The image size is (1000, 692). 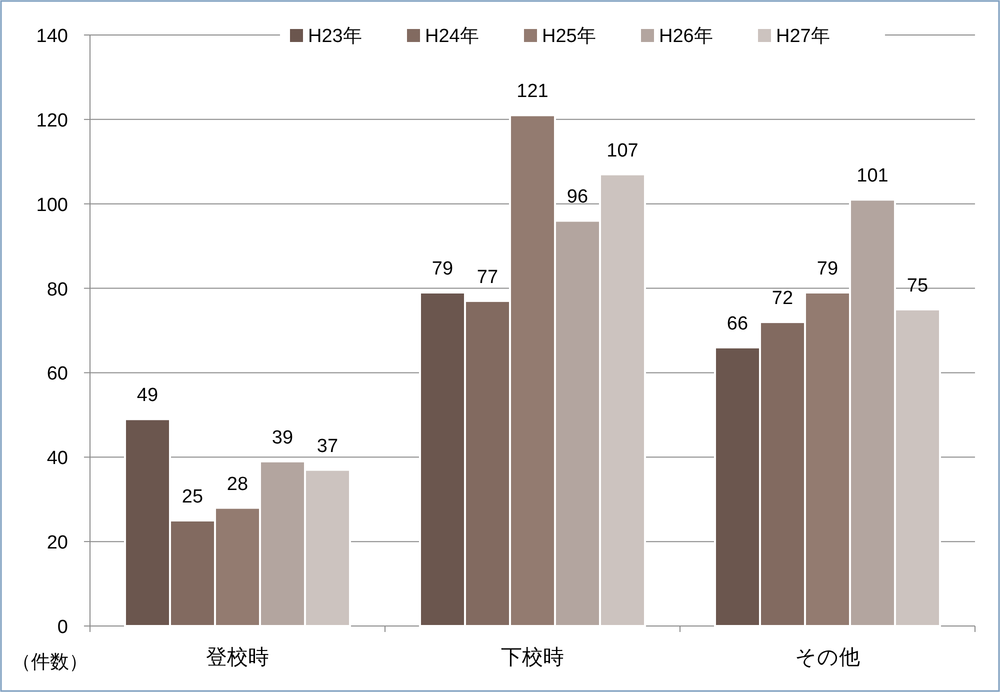 I want to click on data-label: 107, so click(x=622, y=151).